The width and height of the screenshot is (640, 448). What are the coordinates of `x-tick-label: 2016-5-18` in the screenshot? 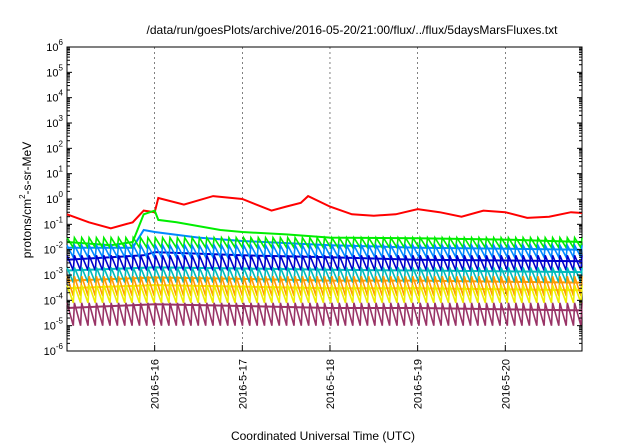 It's located at (331, 384).